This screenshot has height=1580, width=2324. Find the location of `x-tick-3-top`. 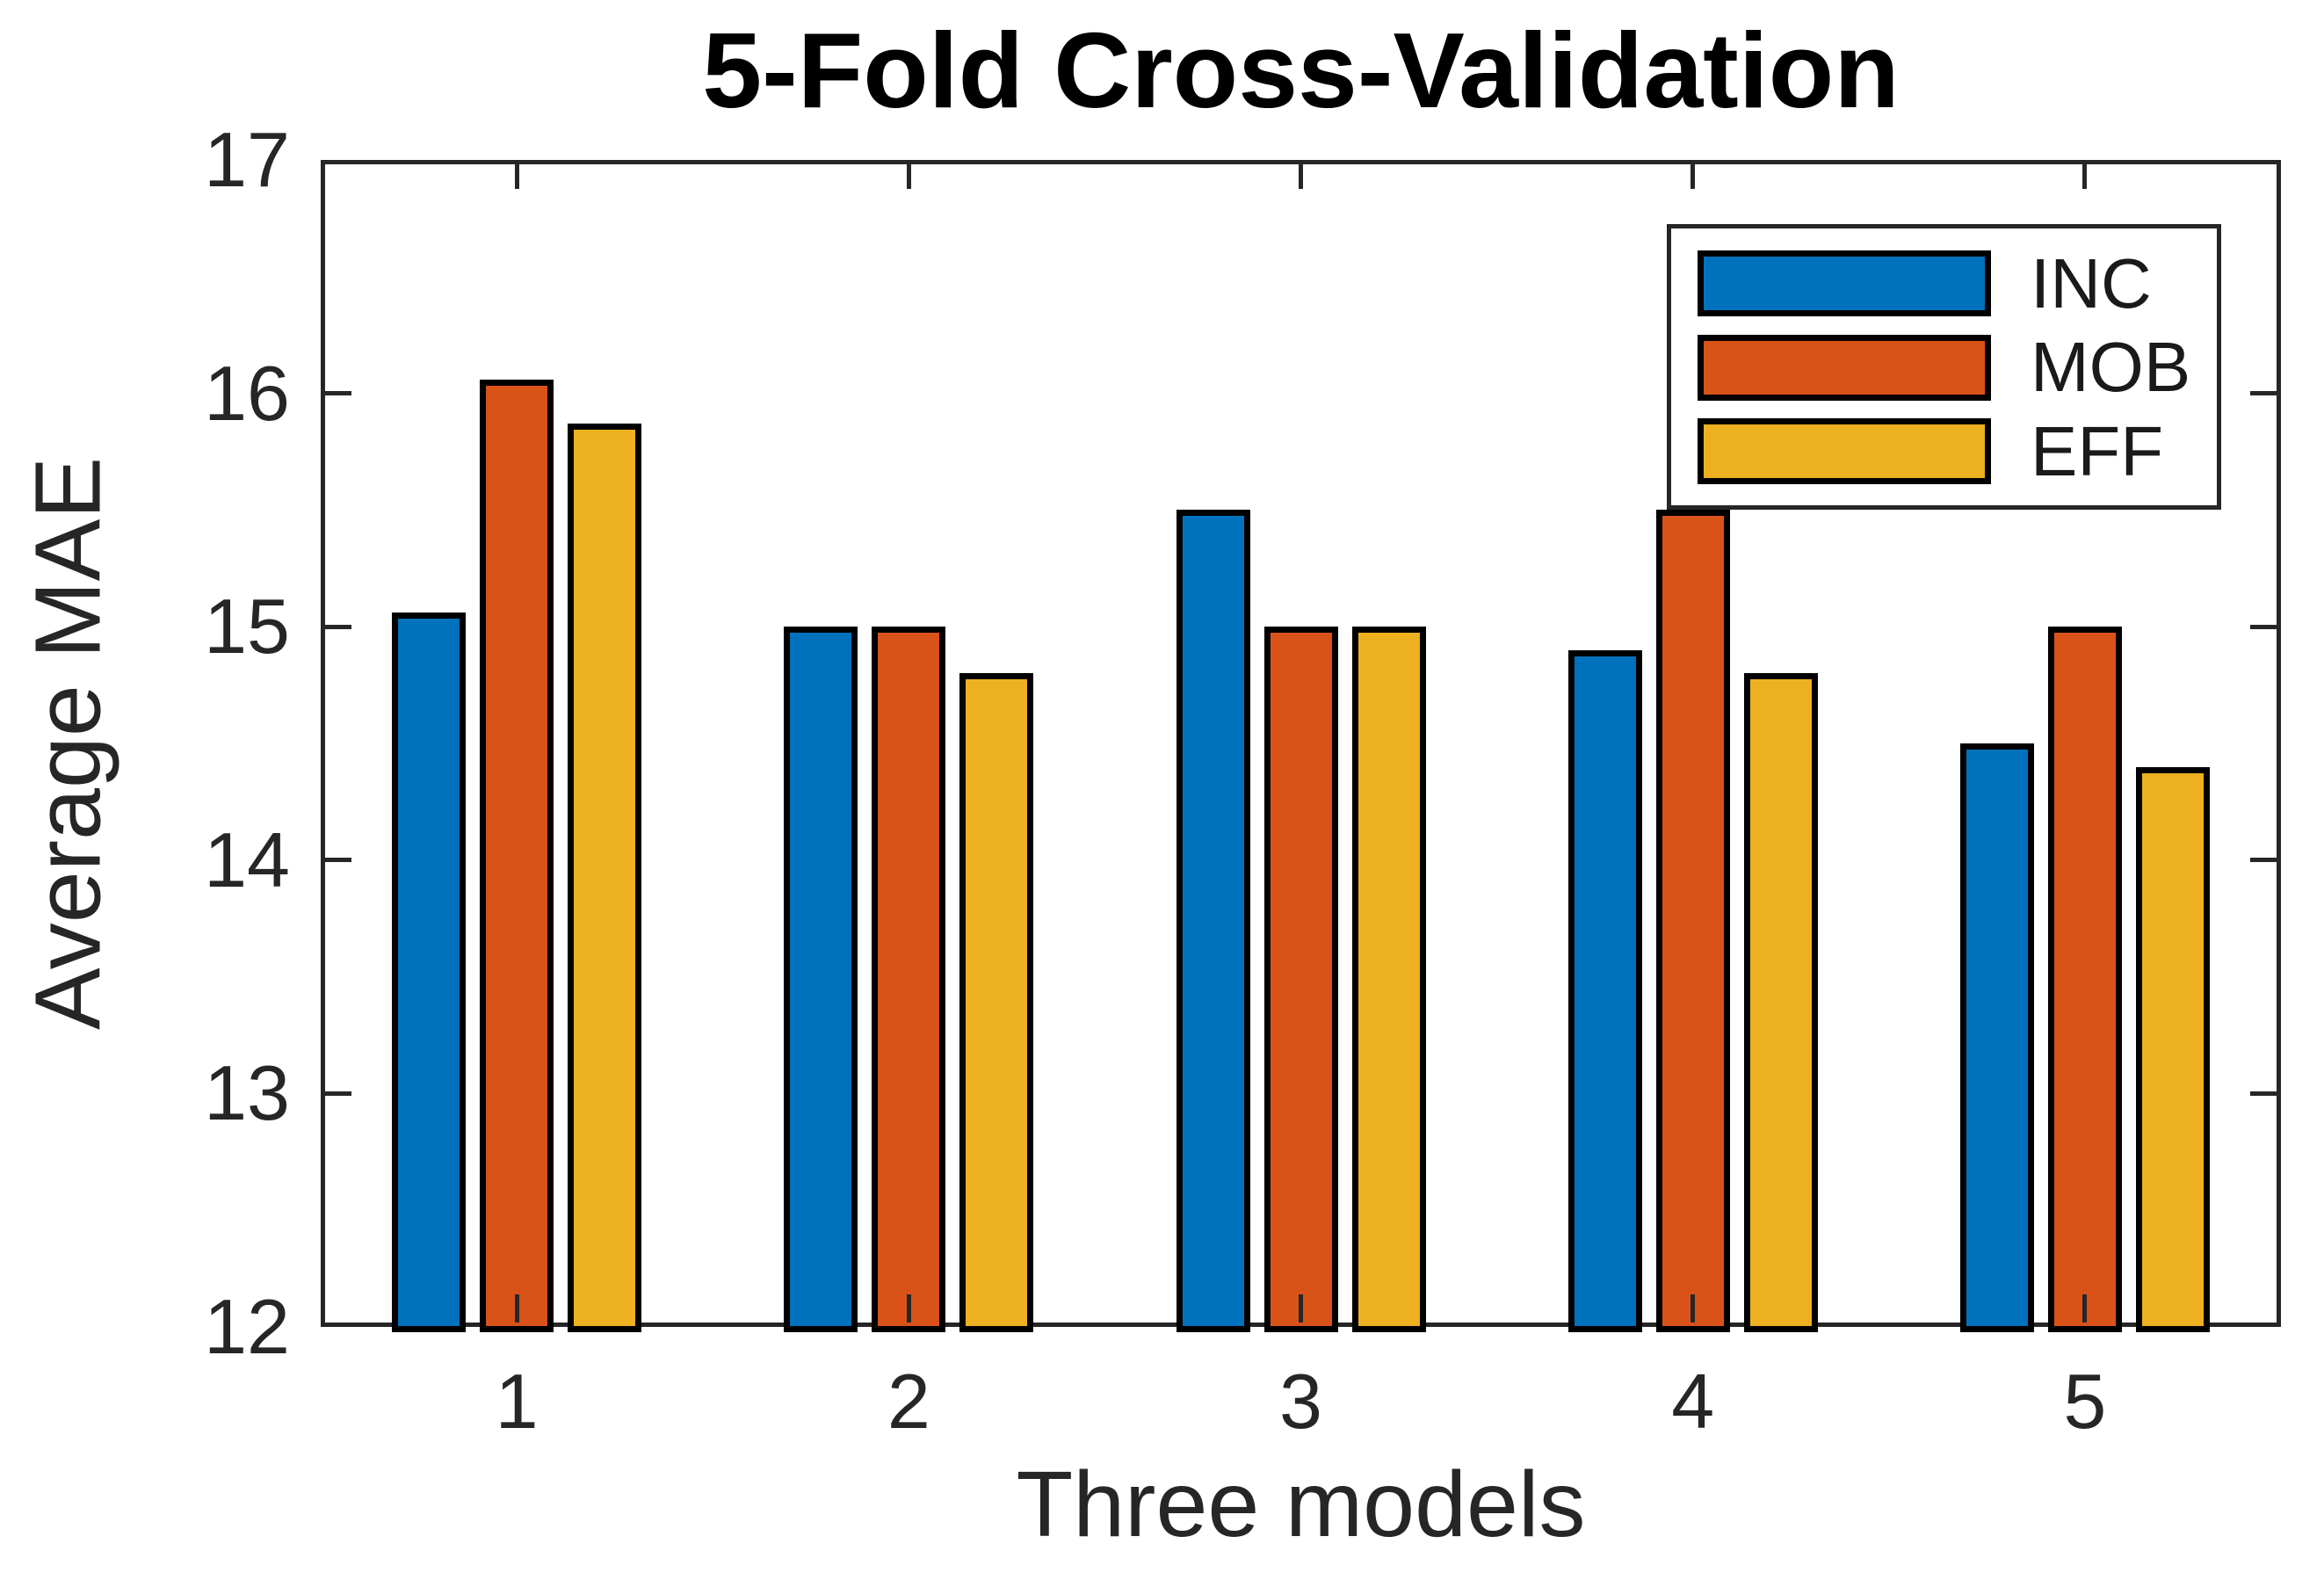

x-tick-3-top is located at coordinates (1301, 176).